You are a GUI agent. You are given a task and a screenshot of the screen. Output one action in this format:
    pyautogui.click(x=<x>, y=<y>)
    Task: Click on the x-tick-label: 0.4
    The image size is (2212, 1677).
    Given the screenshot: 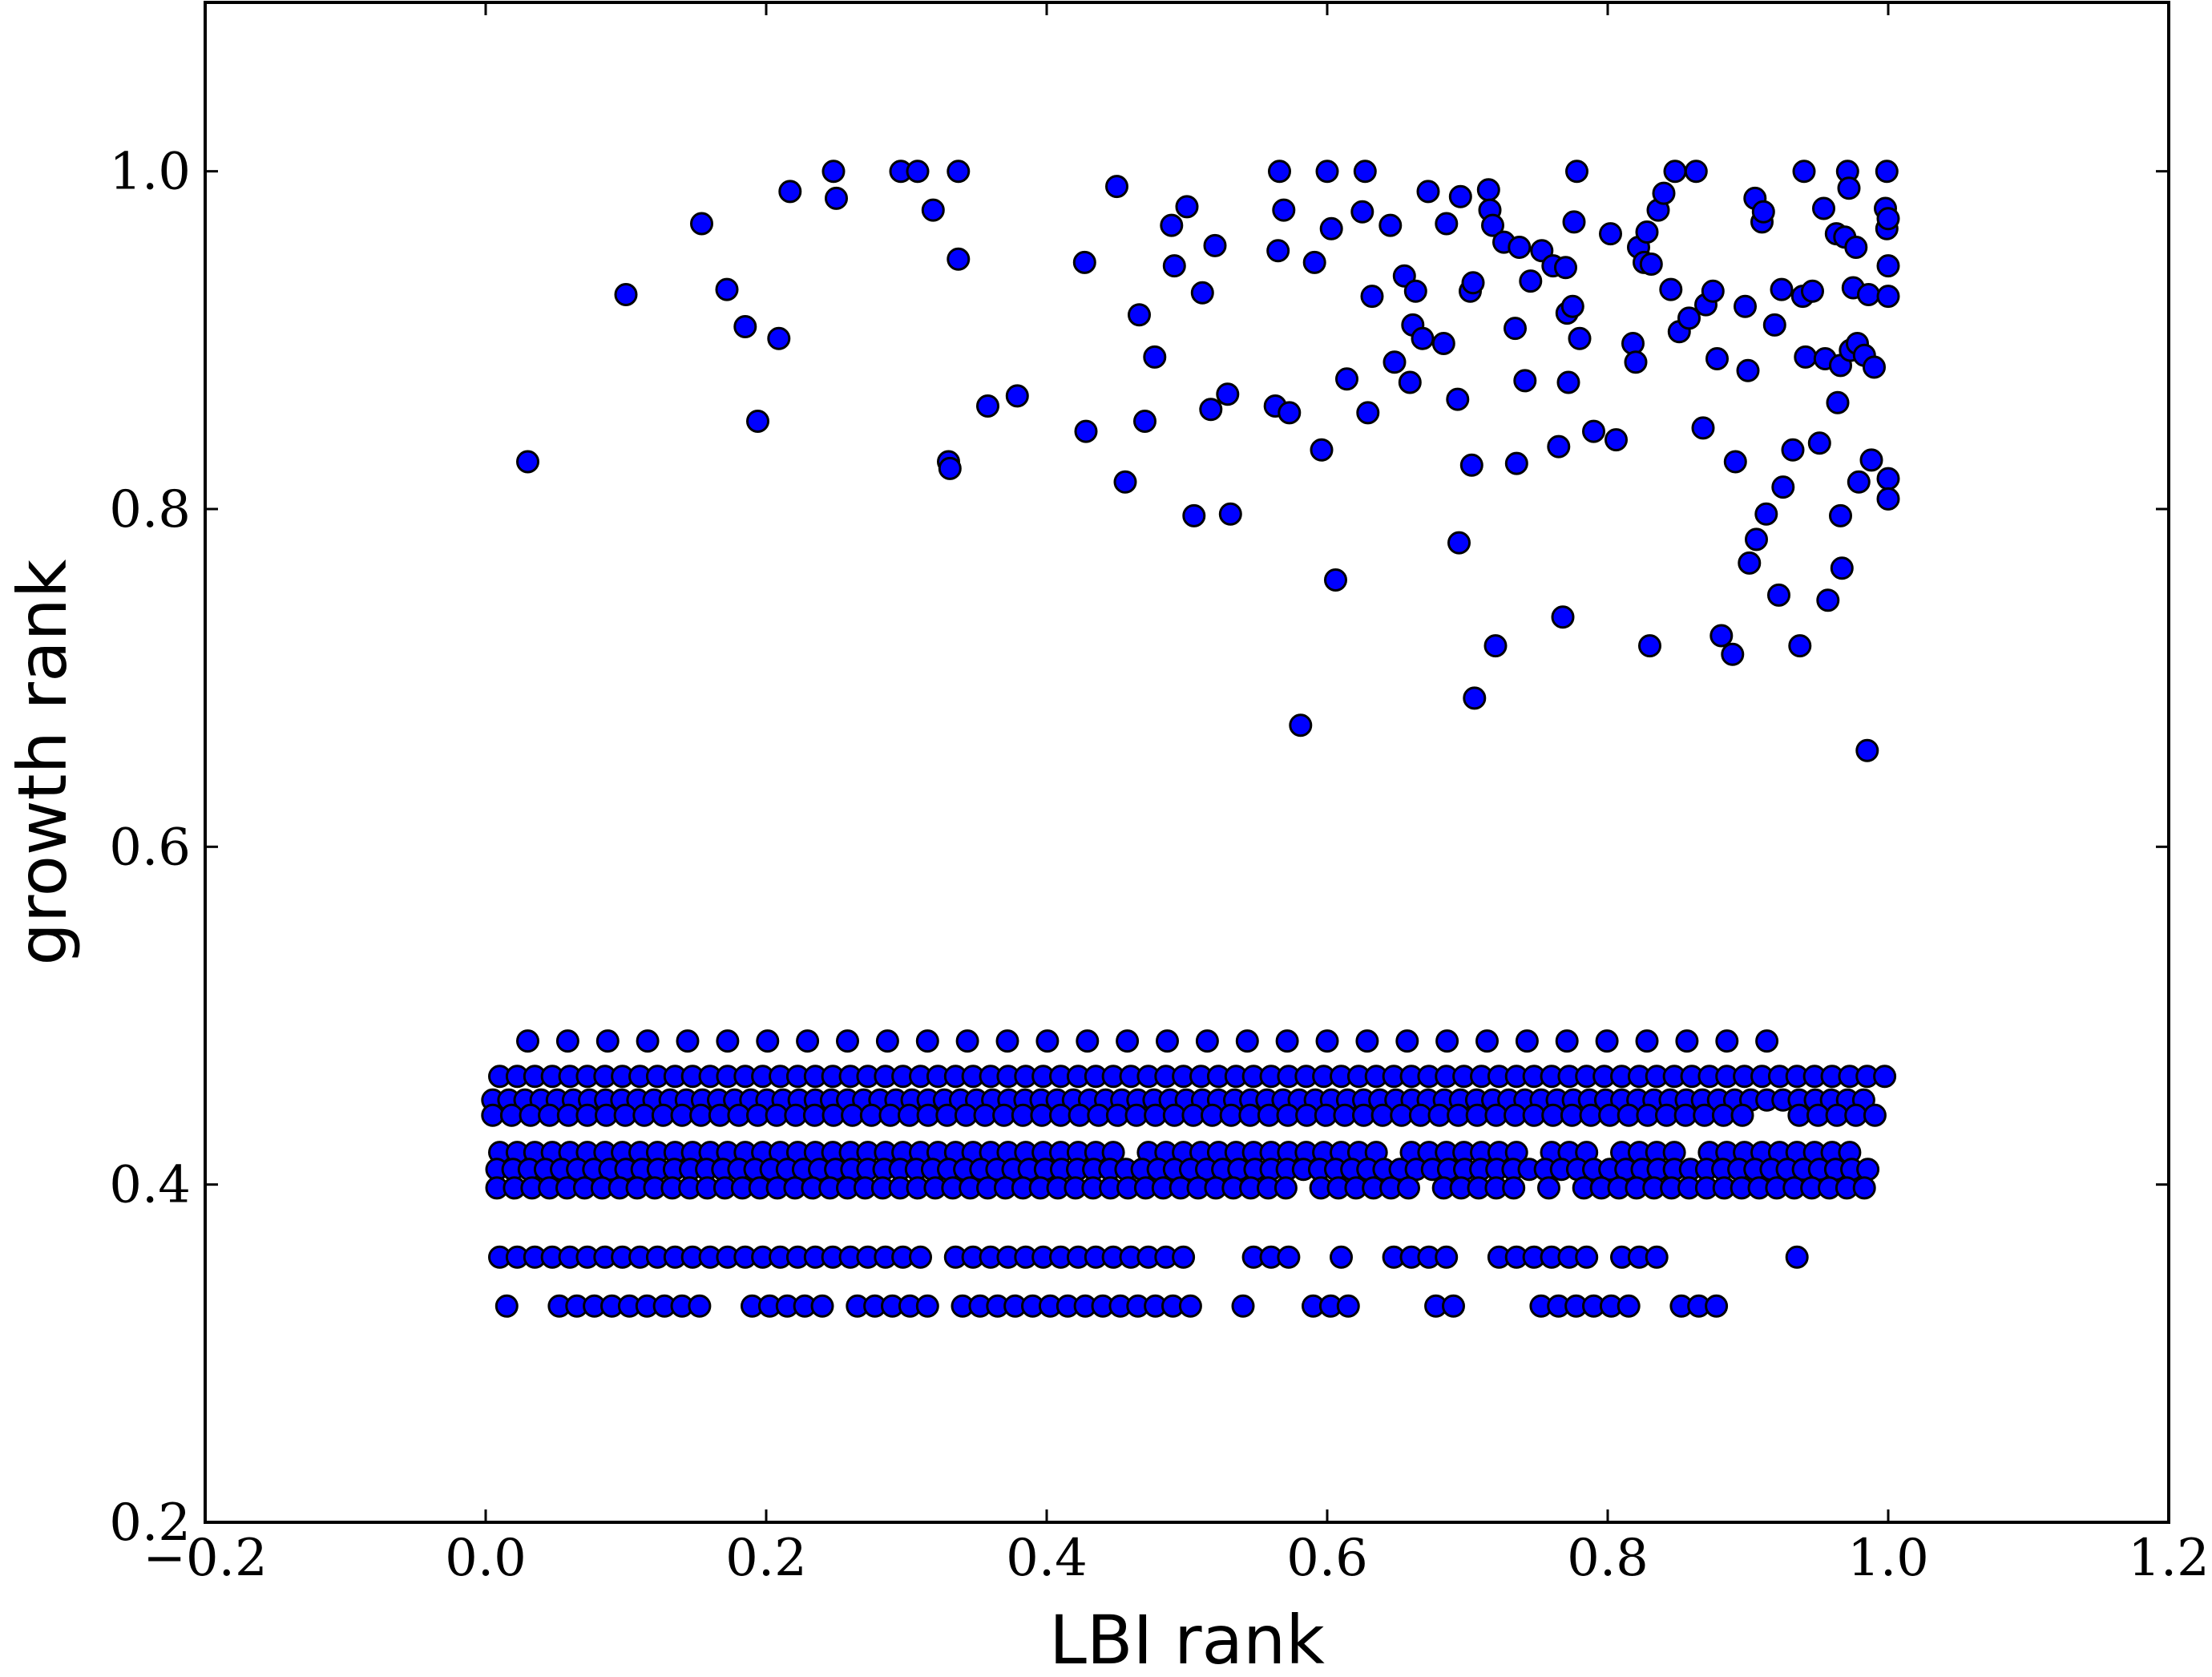 What is the action you would take?
    pyautogui.click(x=1047, y=1558)
    